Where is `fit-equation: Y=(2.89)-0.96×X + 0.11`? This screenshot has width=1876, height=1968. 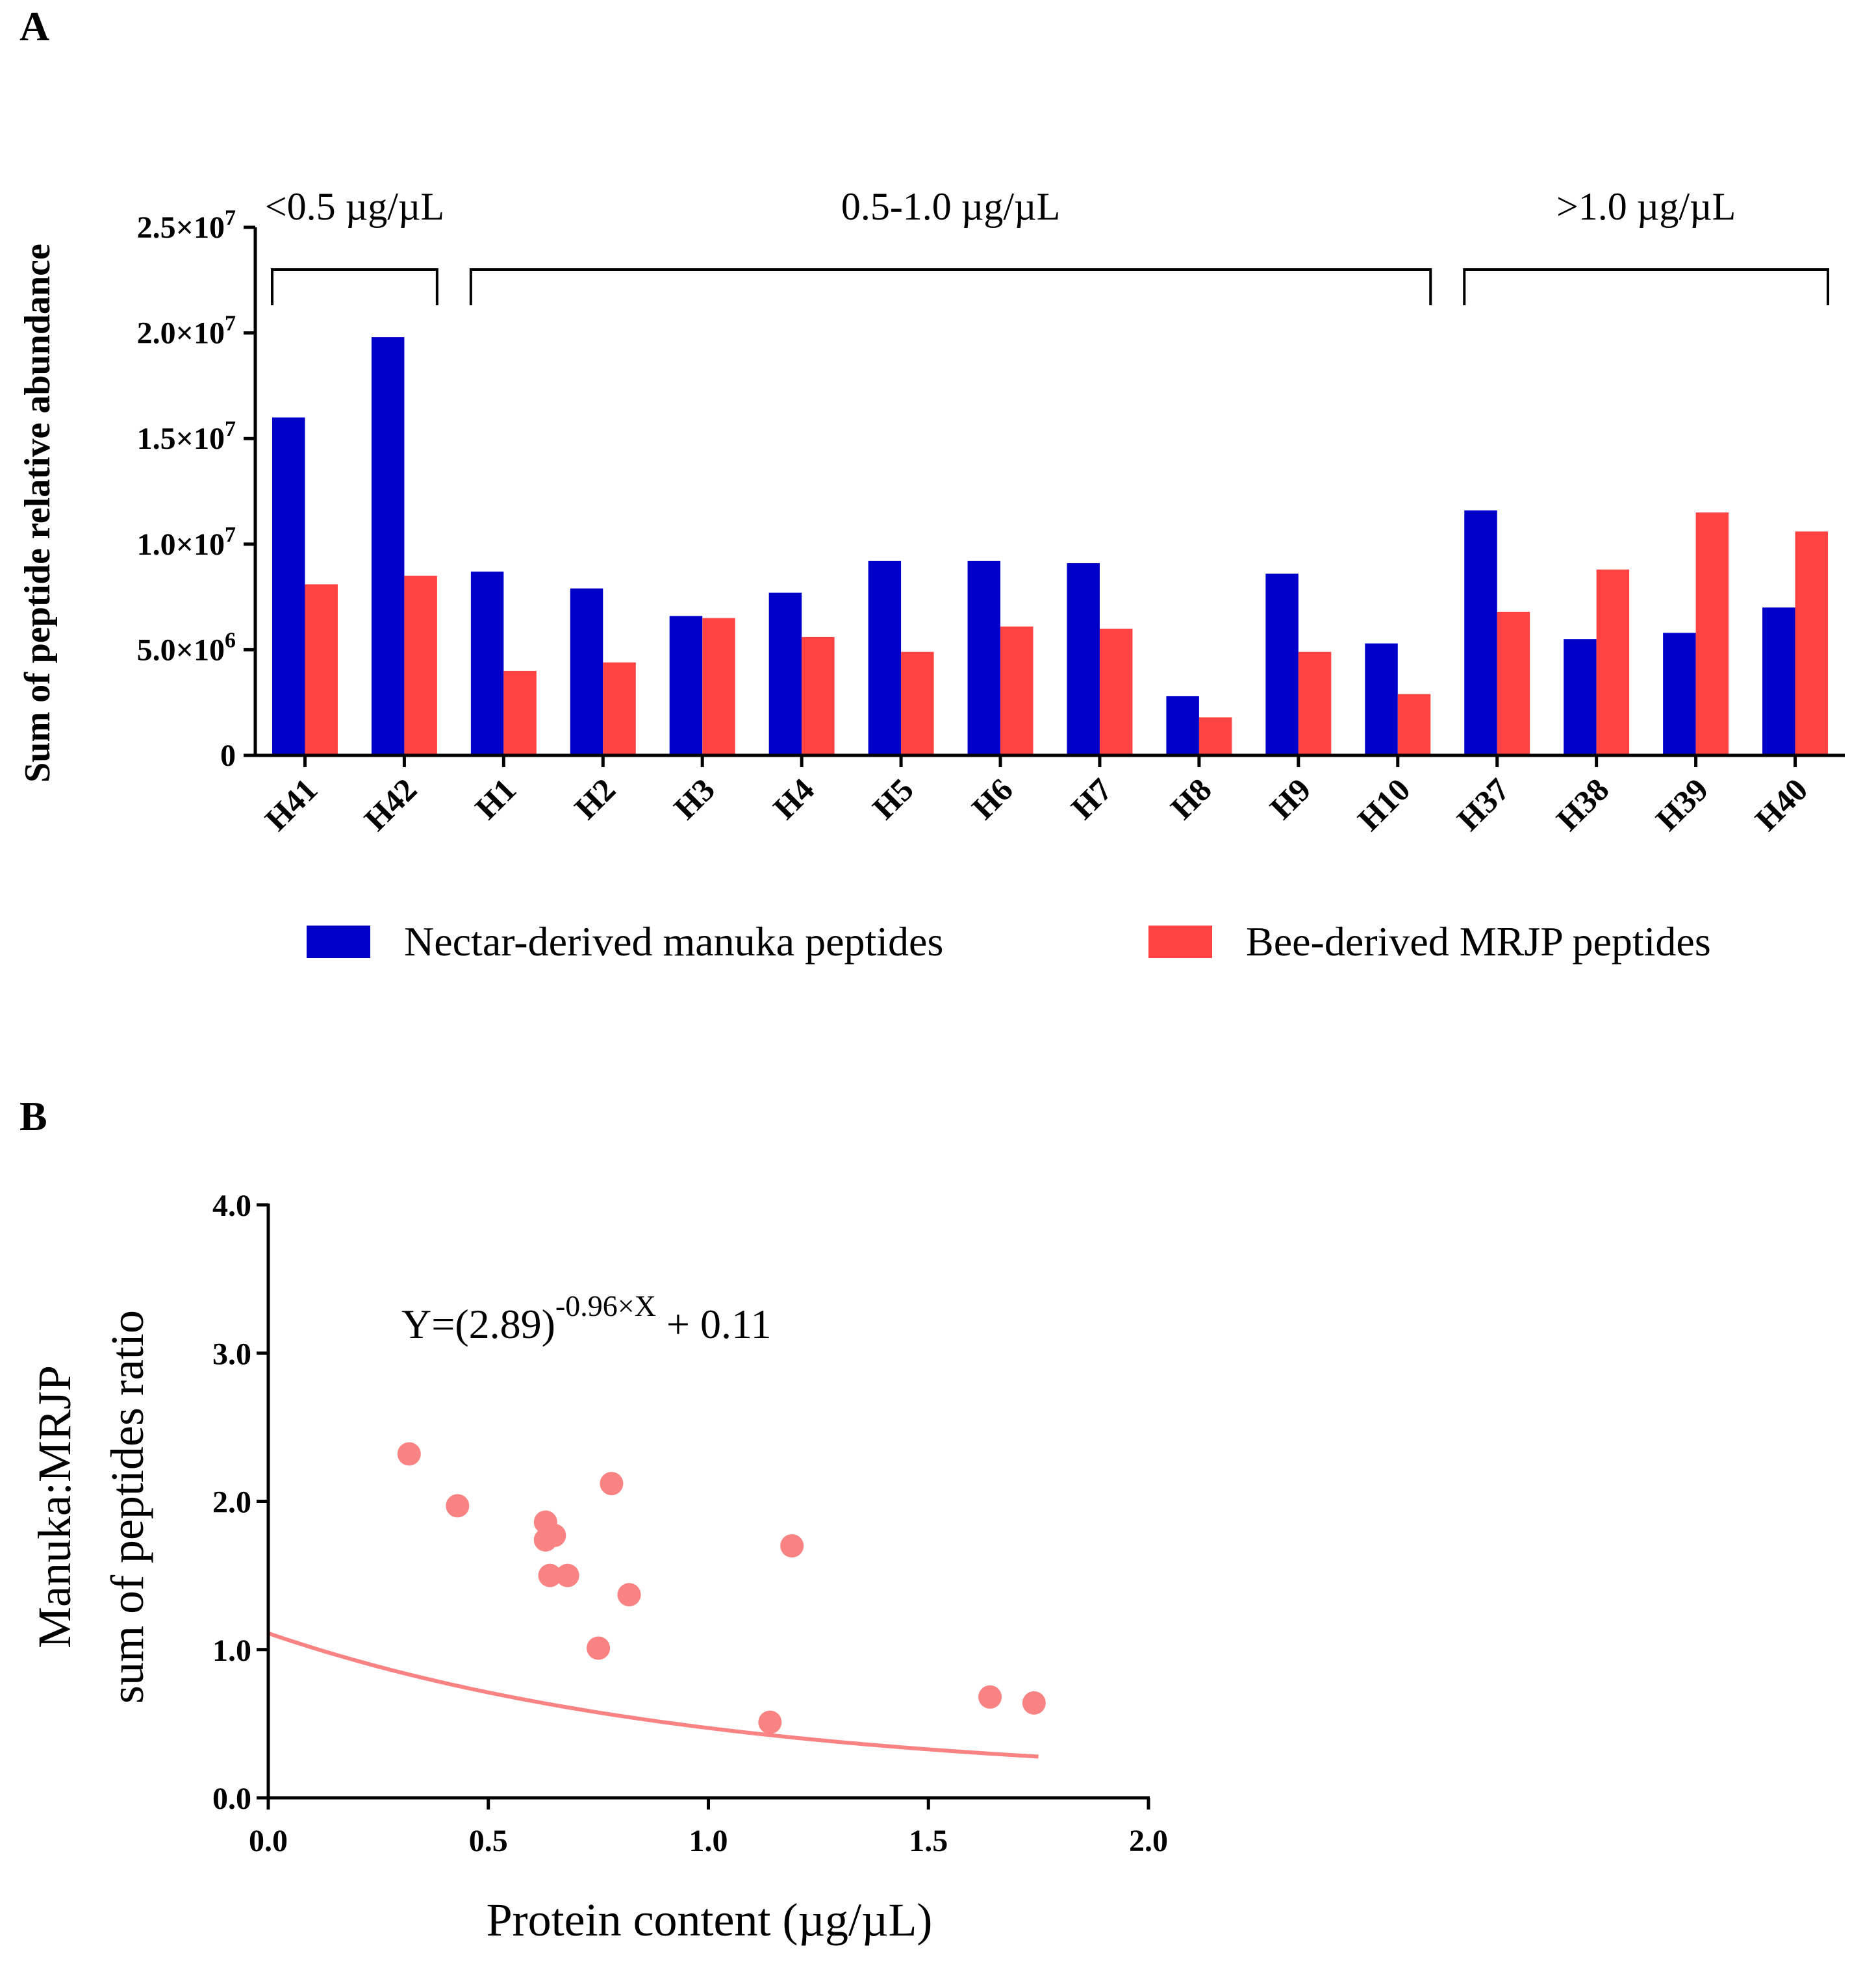
fit-equation: Y=(2.89)-0.96×X + 0.11 is located at coordinates (586, 1318).